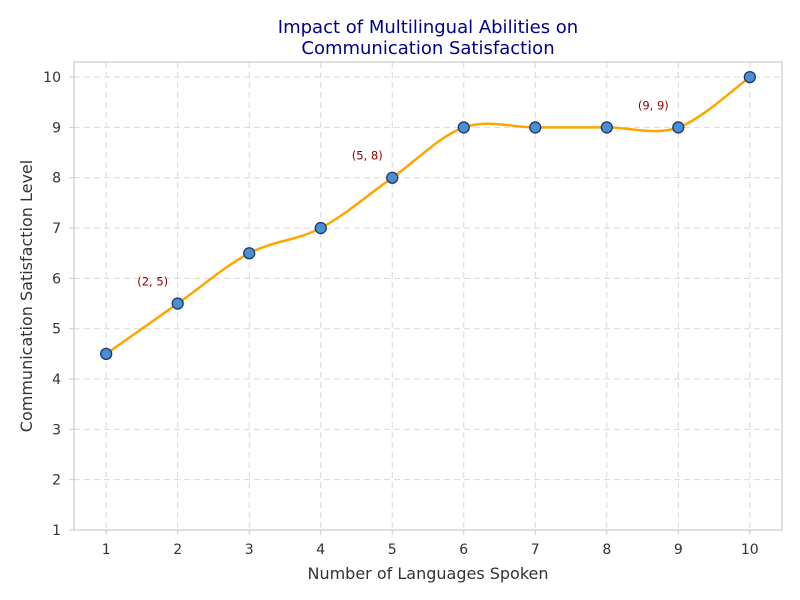 This screenshot has width=800, height=600. I want to click on x-tick-label: 3, so click(249, 550).